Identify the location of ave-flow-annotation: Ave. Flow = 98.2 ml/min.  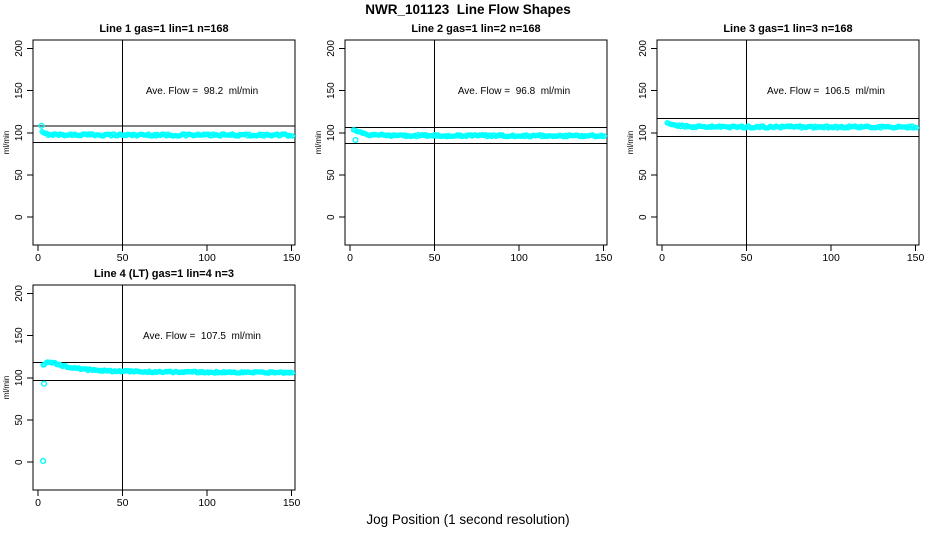
(202, 91).